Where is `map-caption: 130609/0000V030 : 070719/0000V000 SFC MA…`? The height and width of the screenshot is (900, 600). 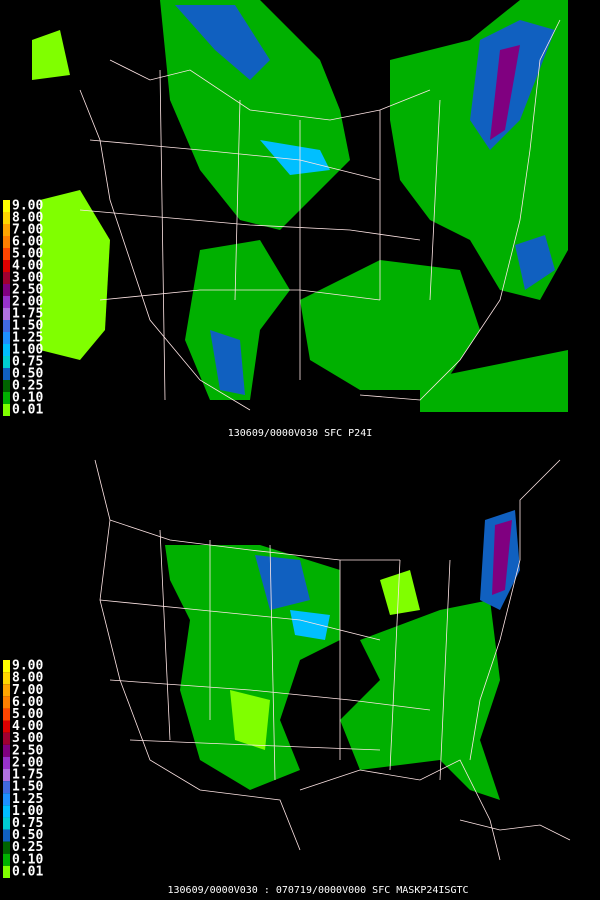
map-caption: 130609/0000V030 : 070719/0000V000 SFC MA… is located at coordinates (317, 890).